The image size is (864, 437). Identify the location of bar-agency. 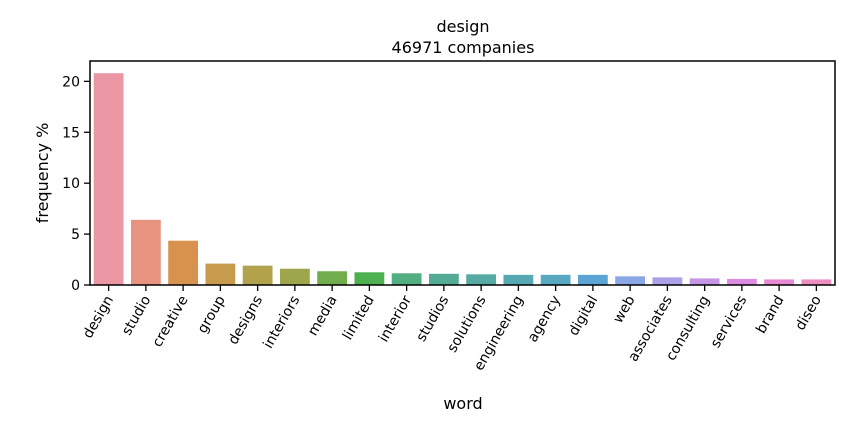
(555, 279).